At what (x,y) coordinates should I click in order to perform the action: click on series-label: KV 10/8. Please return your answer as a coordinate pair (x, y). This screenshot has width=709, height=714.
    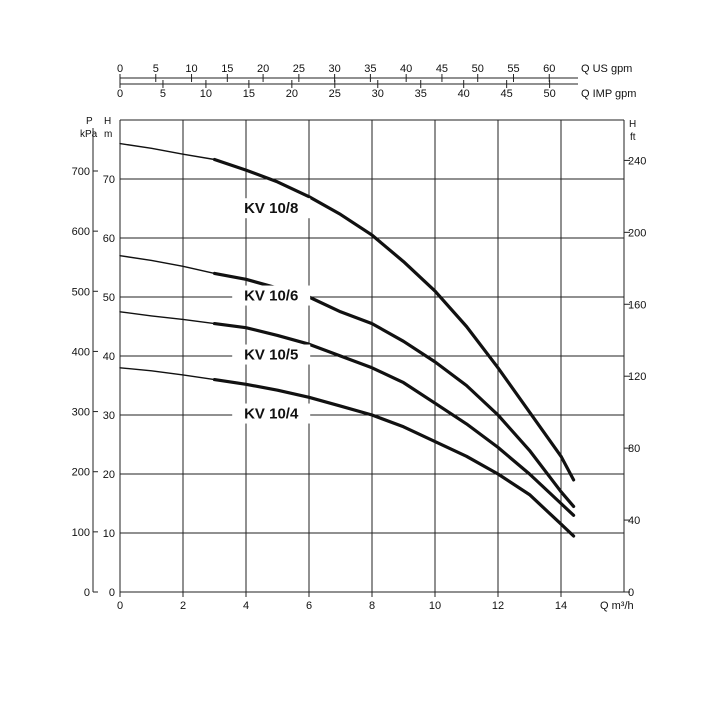
    Looking at the image, I should click on (271, 208).